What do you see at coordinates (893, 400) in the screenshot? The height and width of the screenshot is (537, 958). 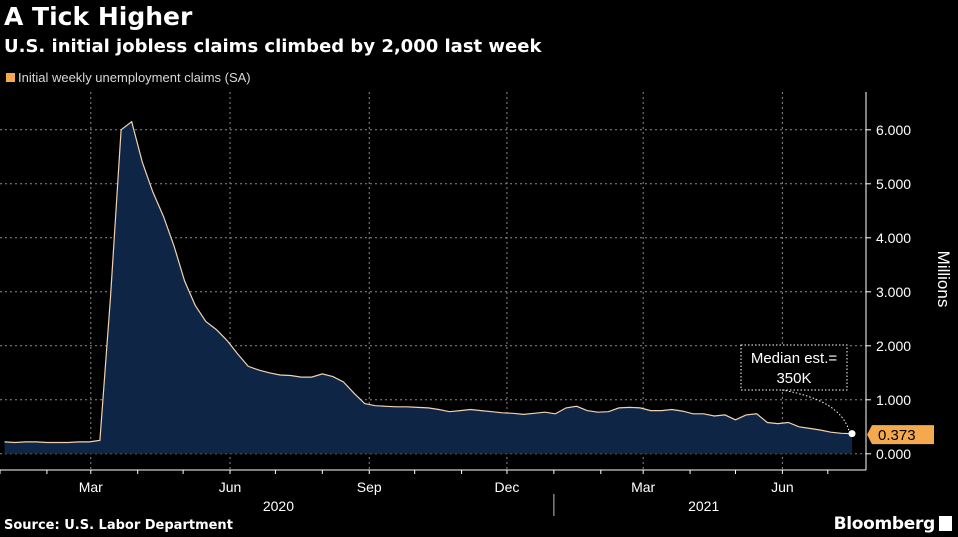 I see `y-tick-label: 1.000` at bounding box center [893, 400].